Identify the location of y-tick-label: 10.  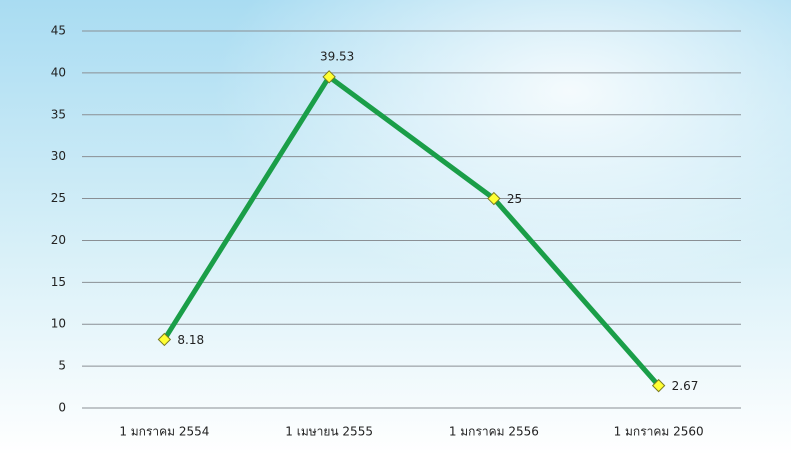
(58, 324).